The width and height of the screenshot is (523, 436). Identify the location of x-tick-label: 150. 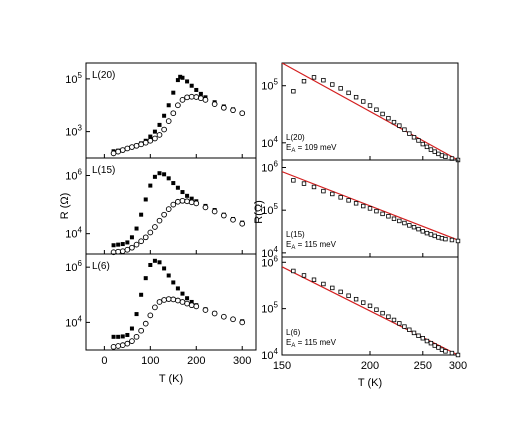
(282, 366).